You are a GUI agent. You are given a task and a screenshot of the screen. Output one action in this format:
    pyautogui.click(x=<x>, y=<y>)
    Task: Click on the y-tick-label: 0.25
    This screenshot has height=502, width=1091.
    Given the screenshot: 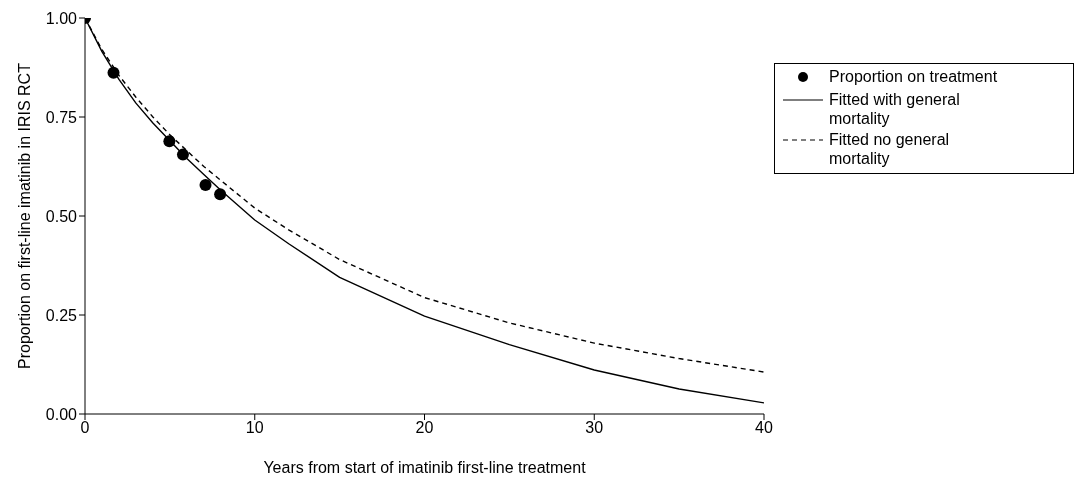 What is the action you would take?
    pyautogui.click(x=61, y=315)
    